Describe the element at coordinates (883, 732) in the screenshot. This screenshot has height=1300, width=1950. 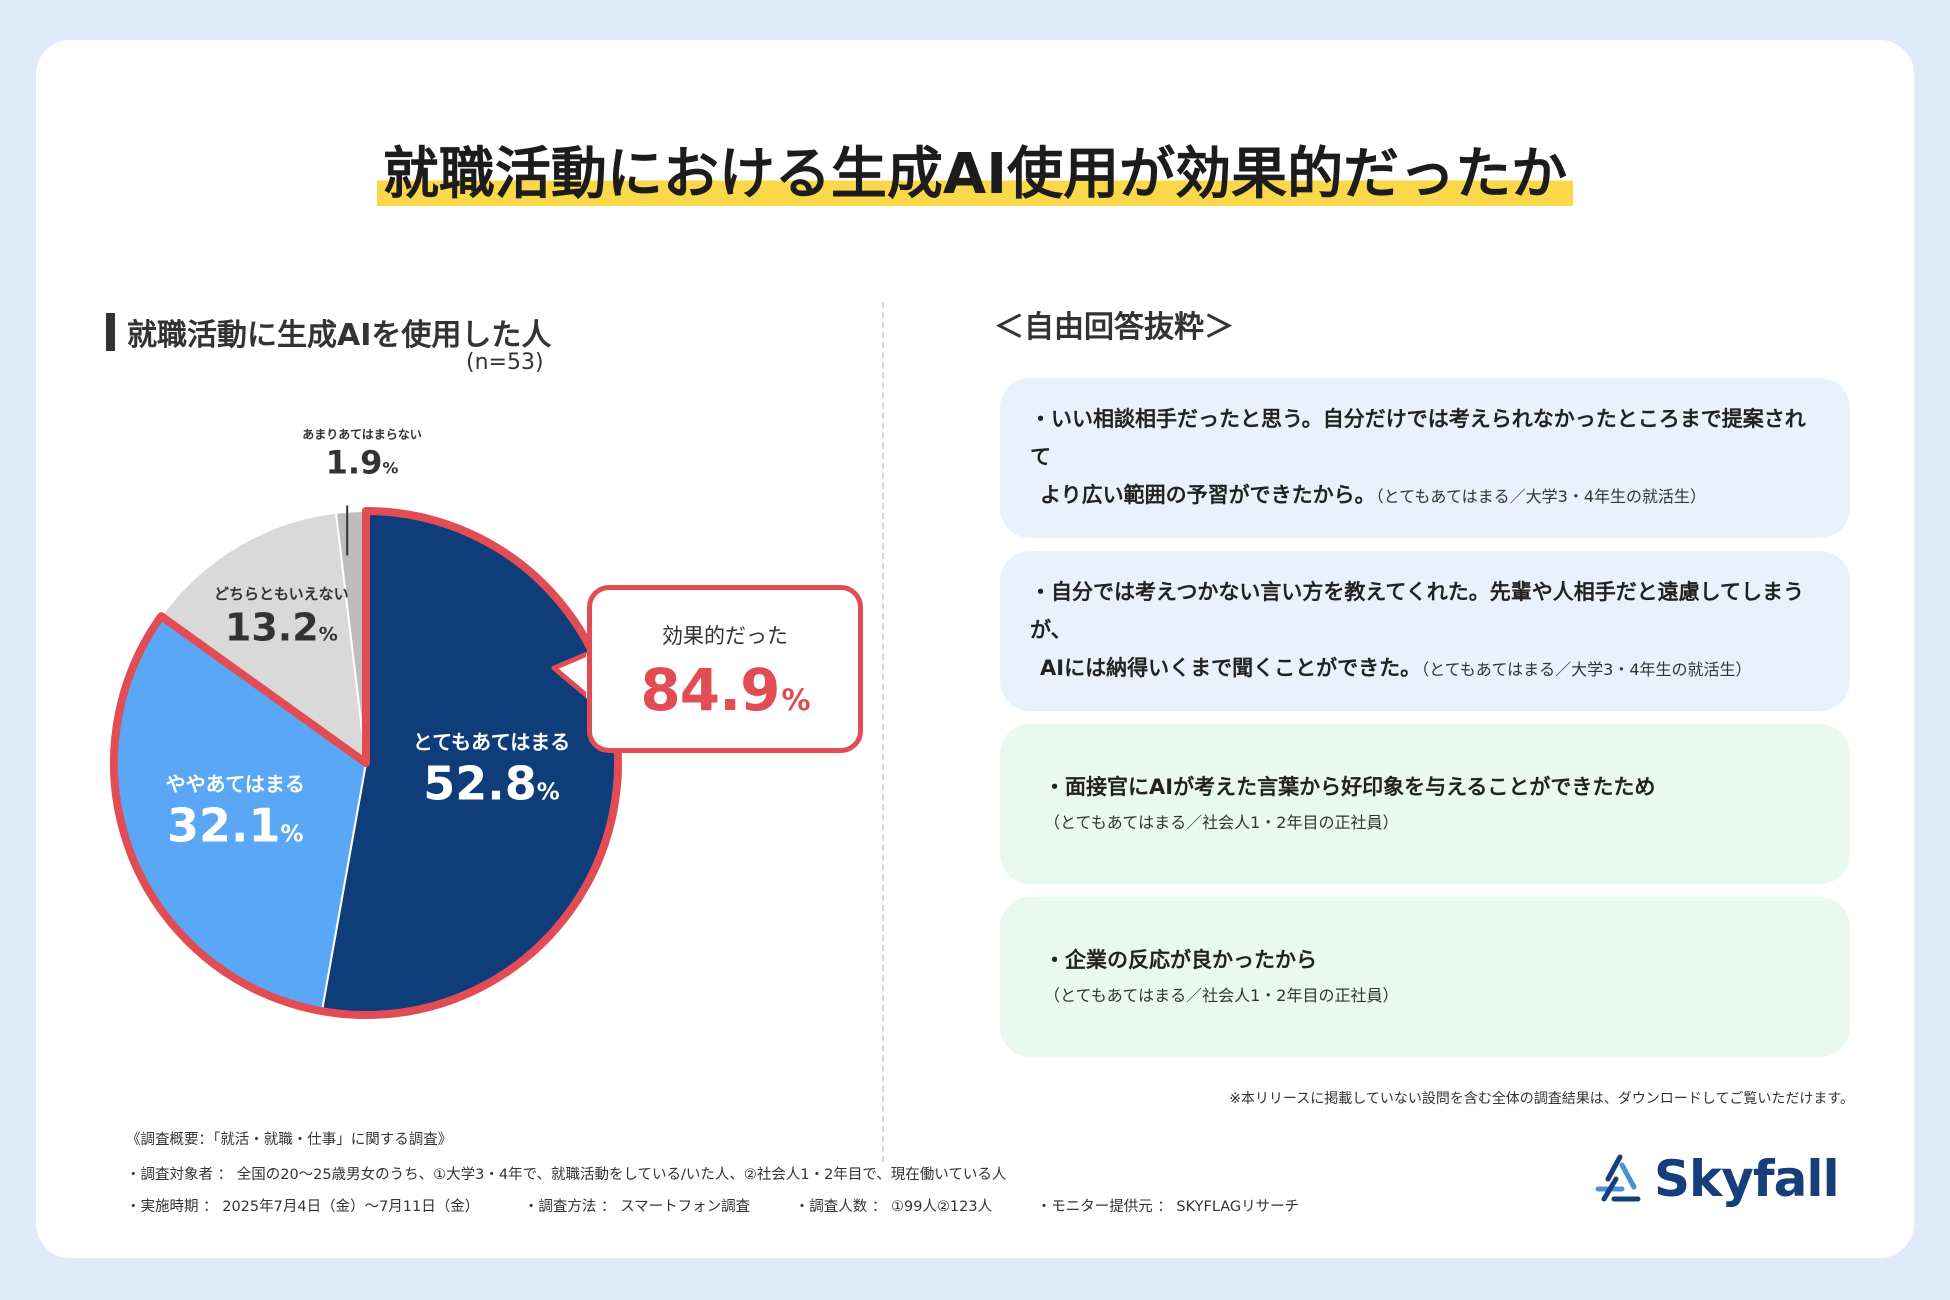
I see `column-divider` at that location.